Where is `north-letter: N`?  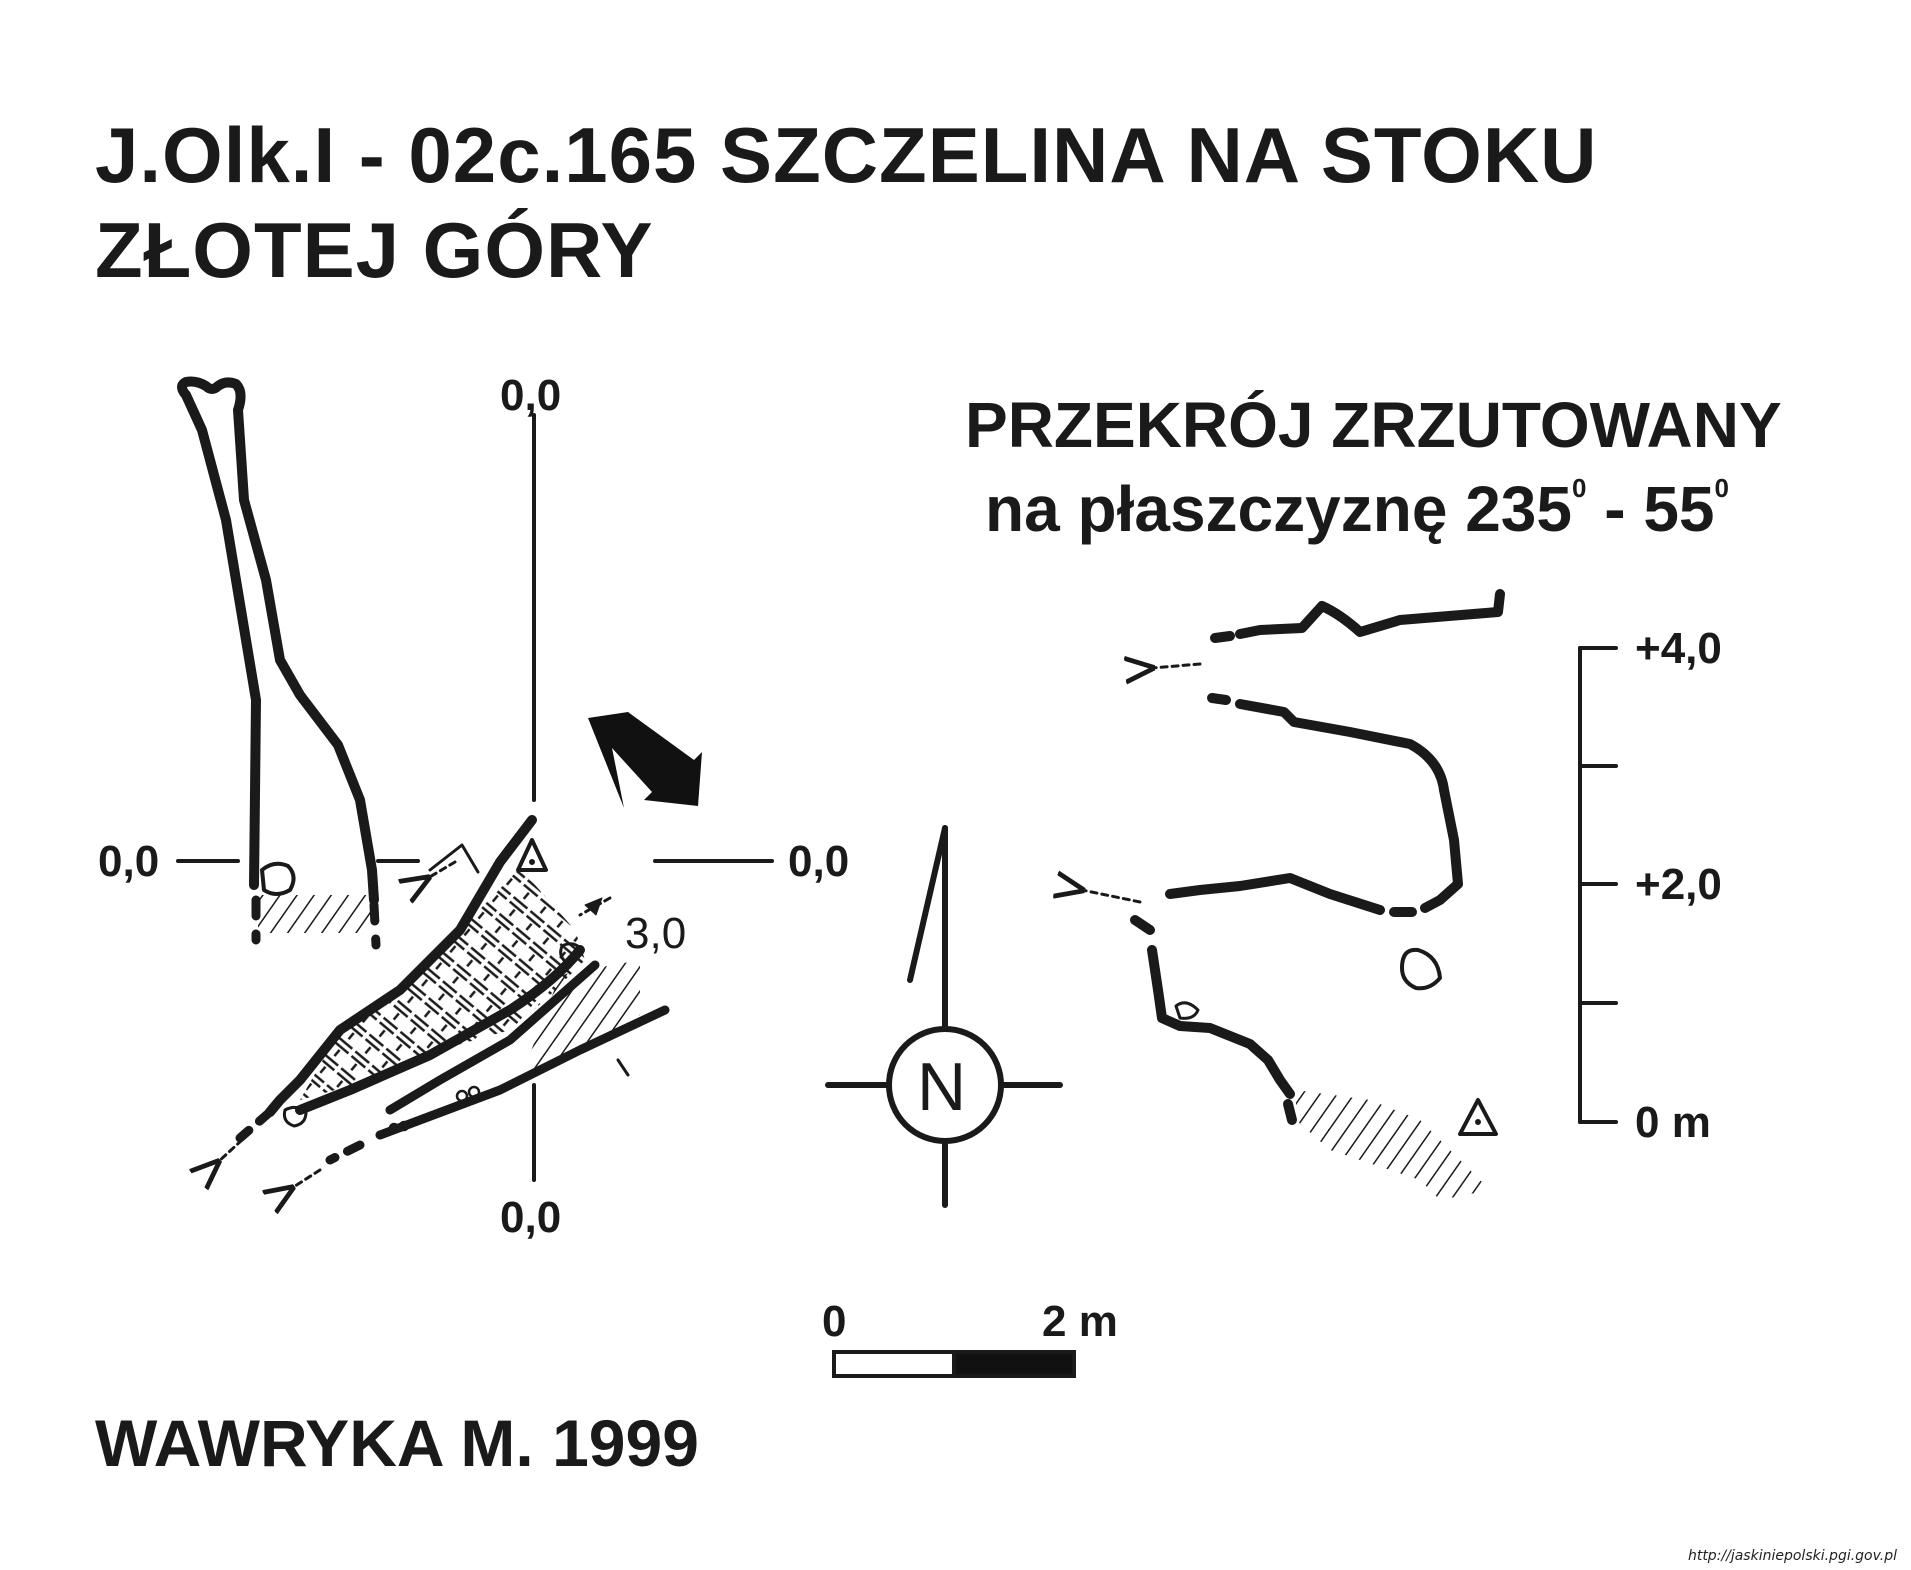
north-letter: N is located at coordinates (941, 1087).